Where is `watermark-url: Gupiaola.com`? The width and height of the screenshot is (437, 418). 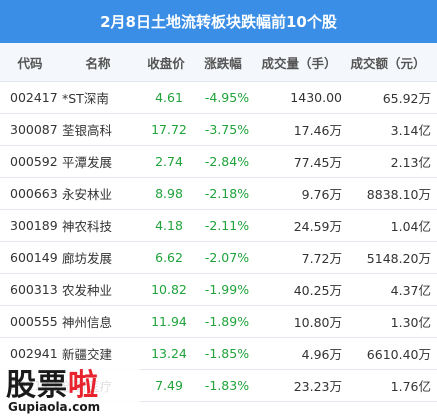
watermark-url: Gupiaola.com is located at coordinates (54, 407).